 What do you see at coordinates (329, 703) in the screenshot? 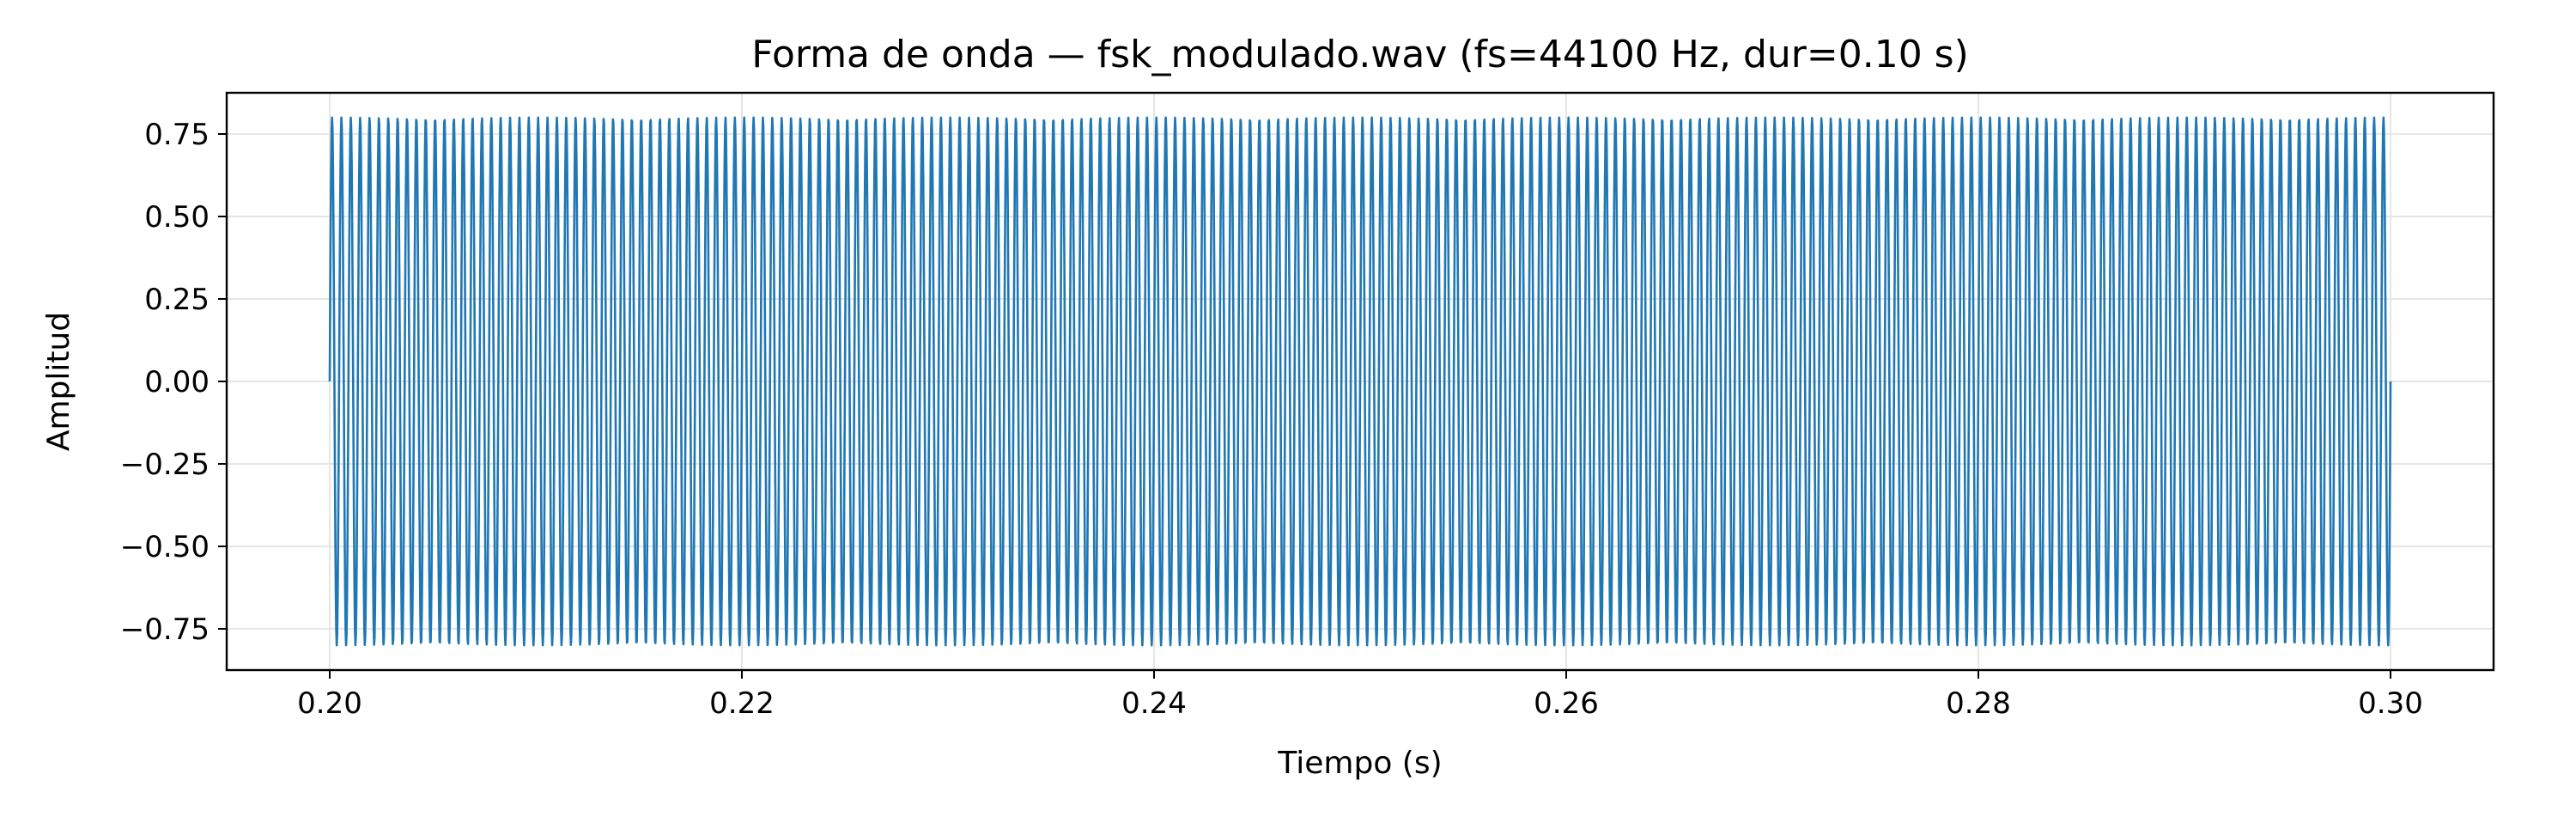
I see `x-tick-label: 0.20` at bounding box center [329, 703].